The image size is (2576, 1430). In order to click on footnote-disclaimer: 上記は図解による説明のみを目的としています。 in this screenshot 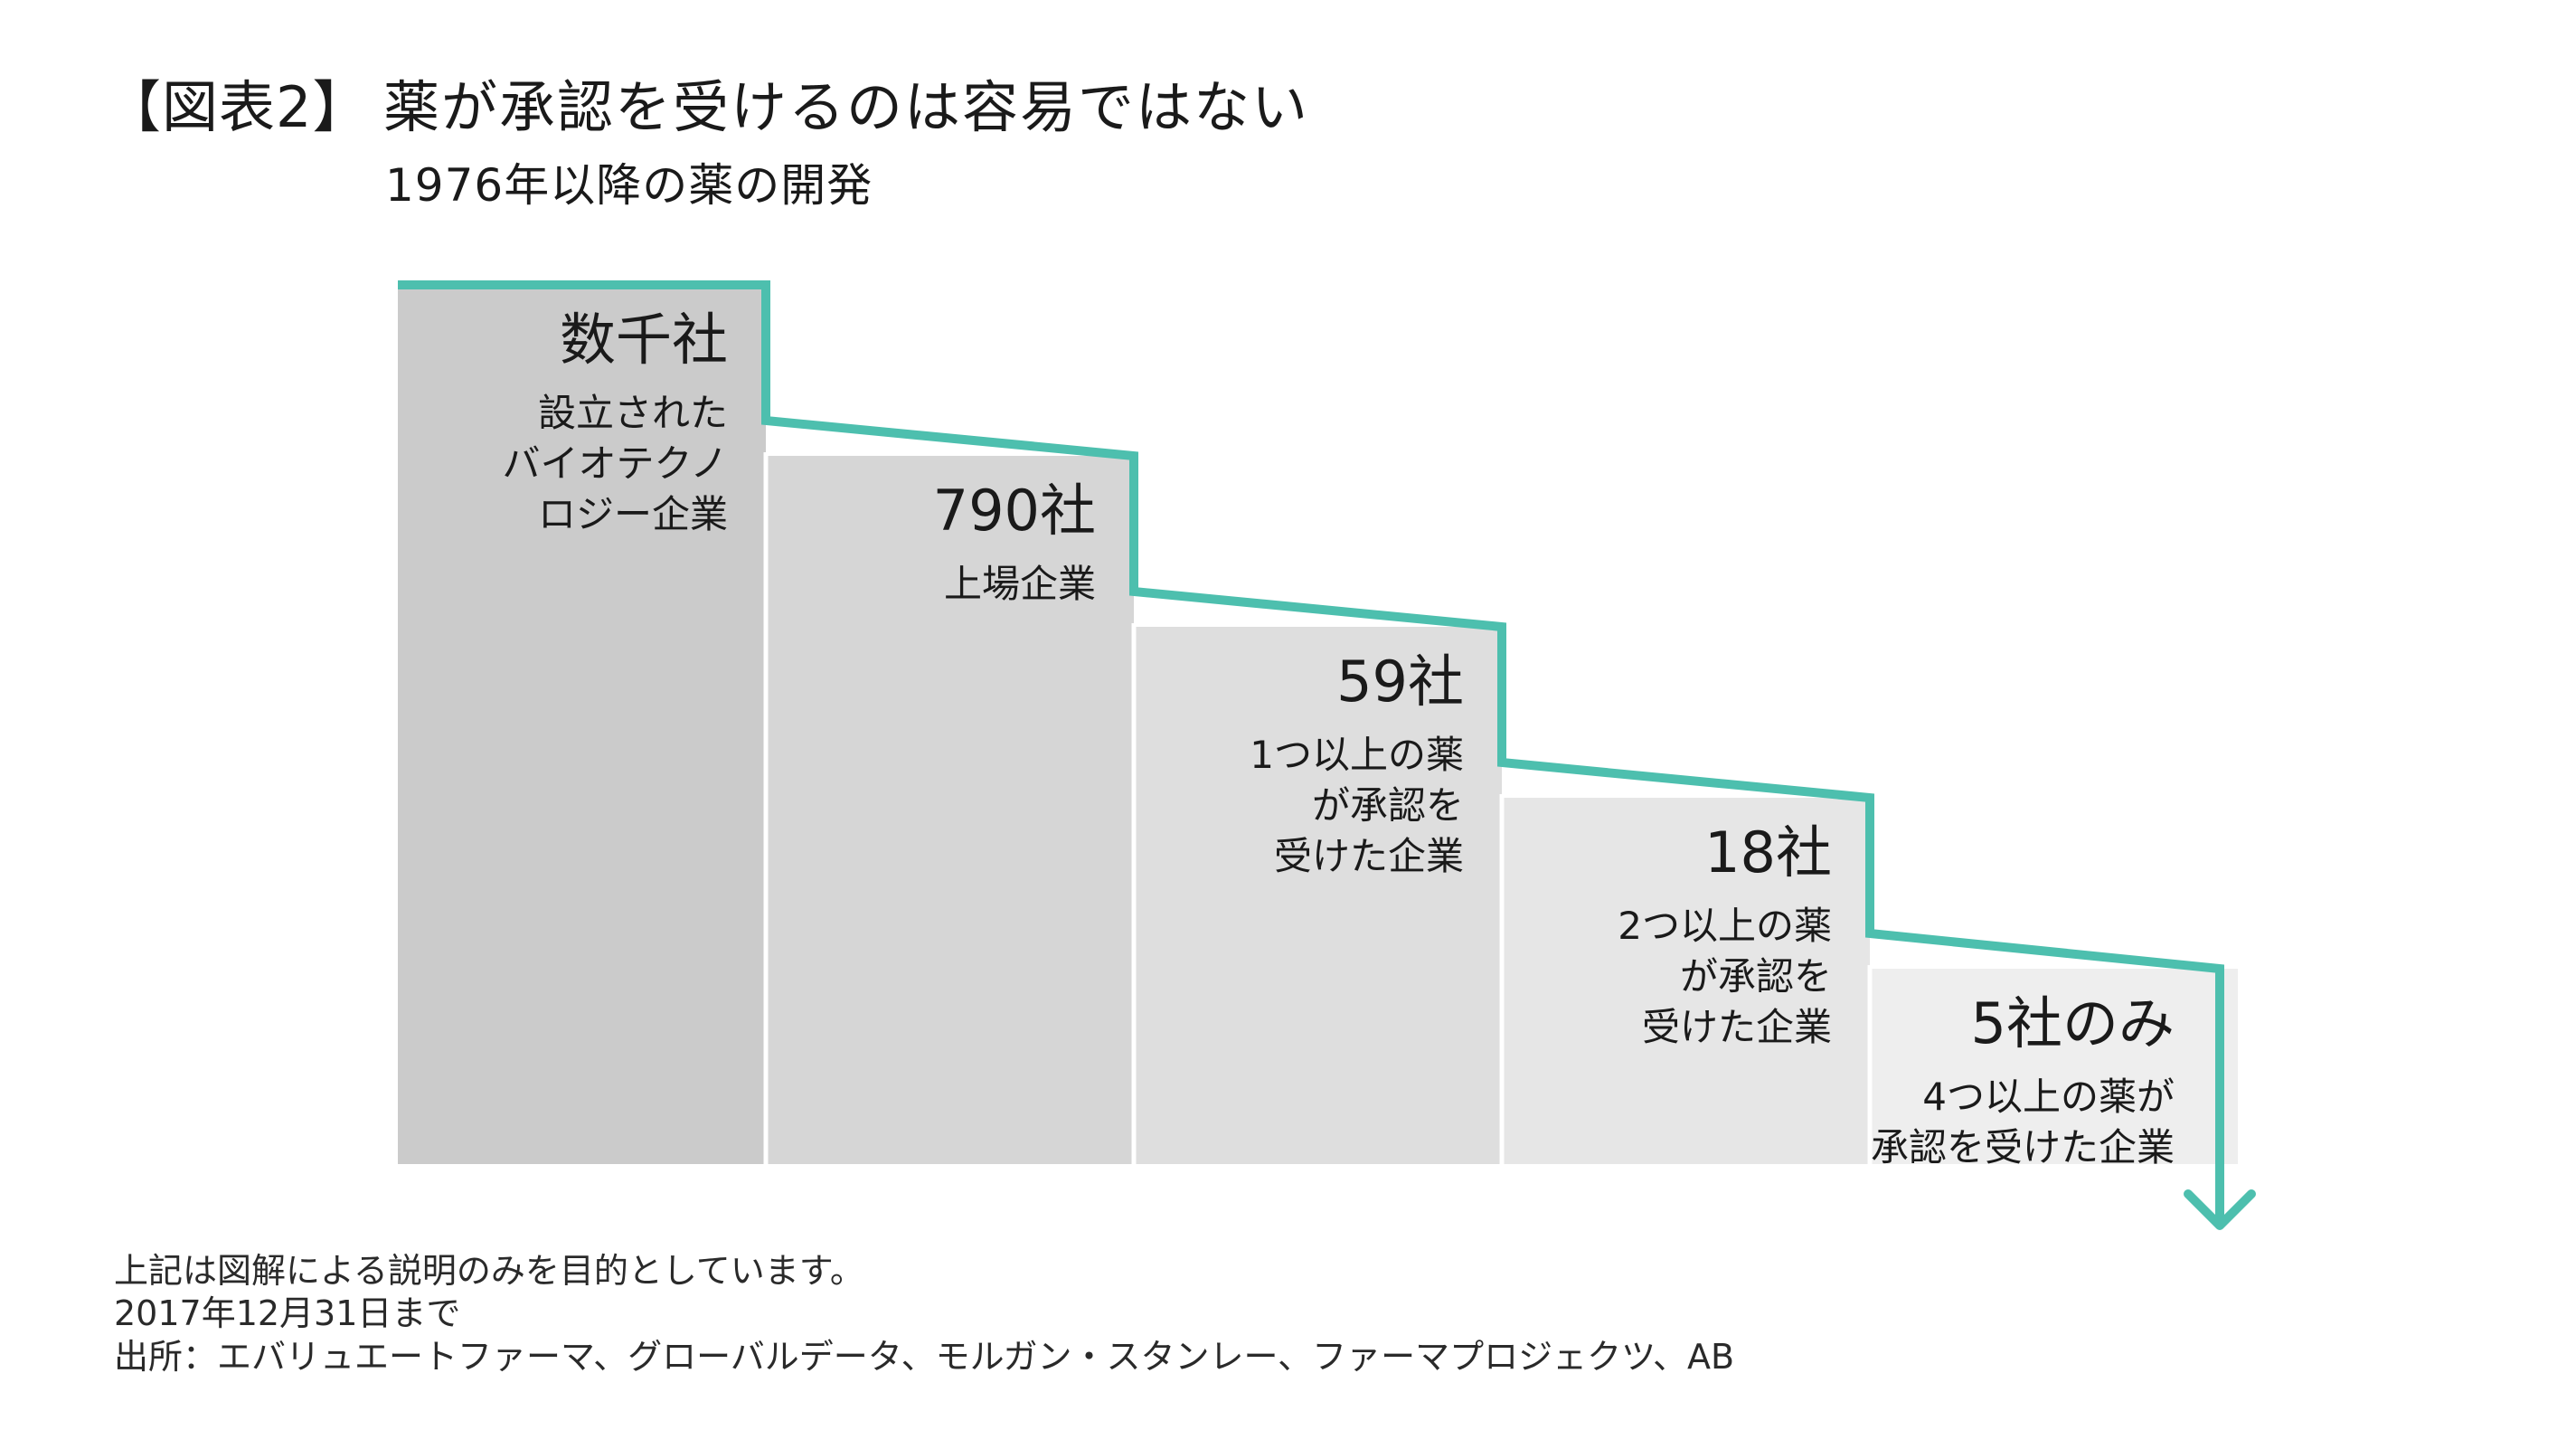, I will do `click(489, 1271)`.